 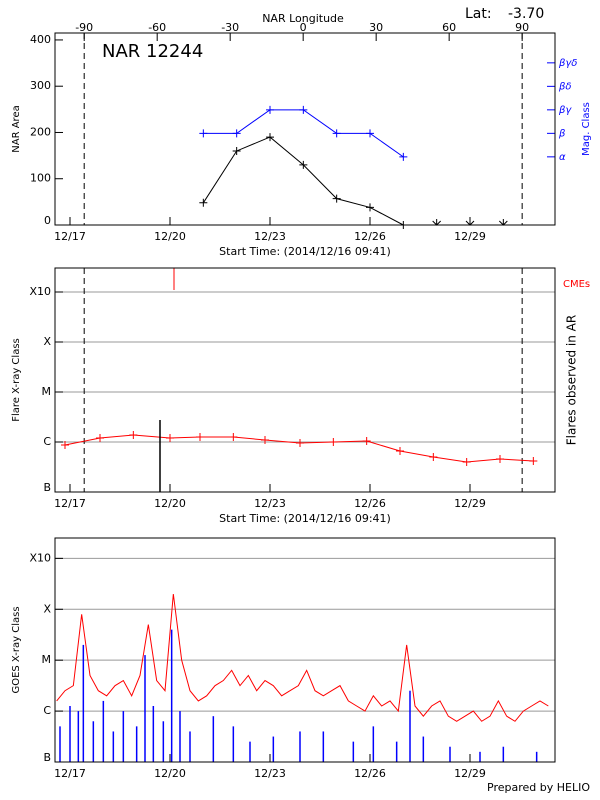 I want to click on y-axis-label: Flare X-ray Class, so click(x=16, y=380).